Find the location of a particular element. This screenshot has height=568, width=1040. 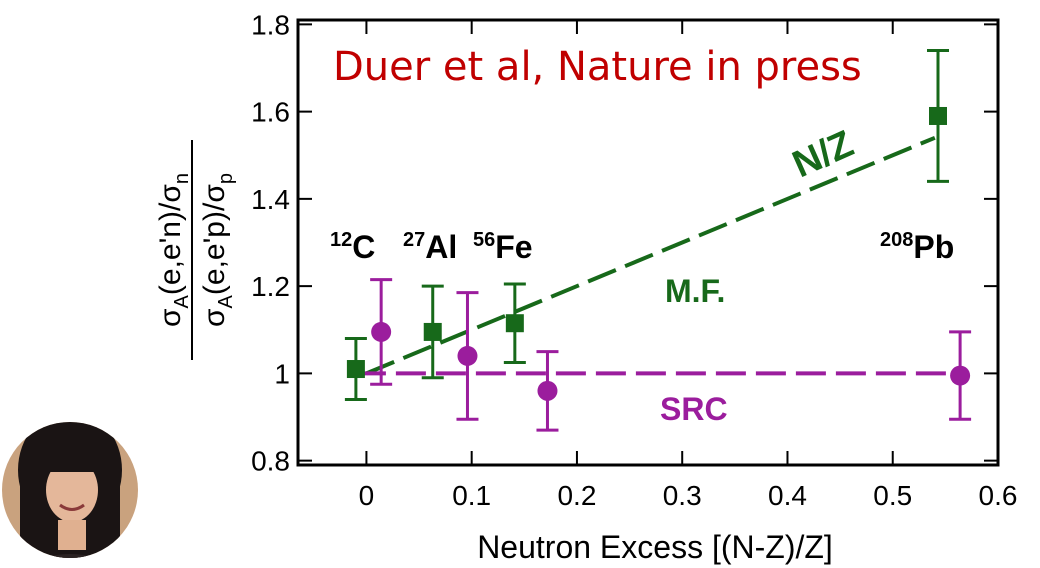

y-label-denominator: σA(e,e'p)/σp is located at coordinates (217, 250).